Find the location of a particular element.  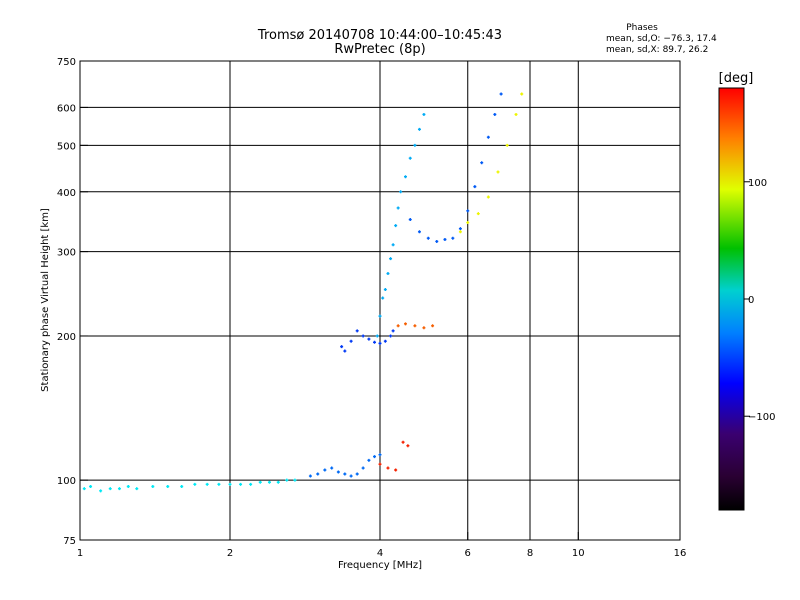

y-tick-label: 600 is located at coordinates (66, 108).